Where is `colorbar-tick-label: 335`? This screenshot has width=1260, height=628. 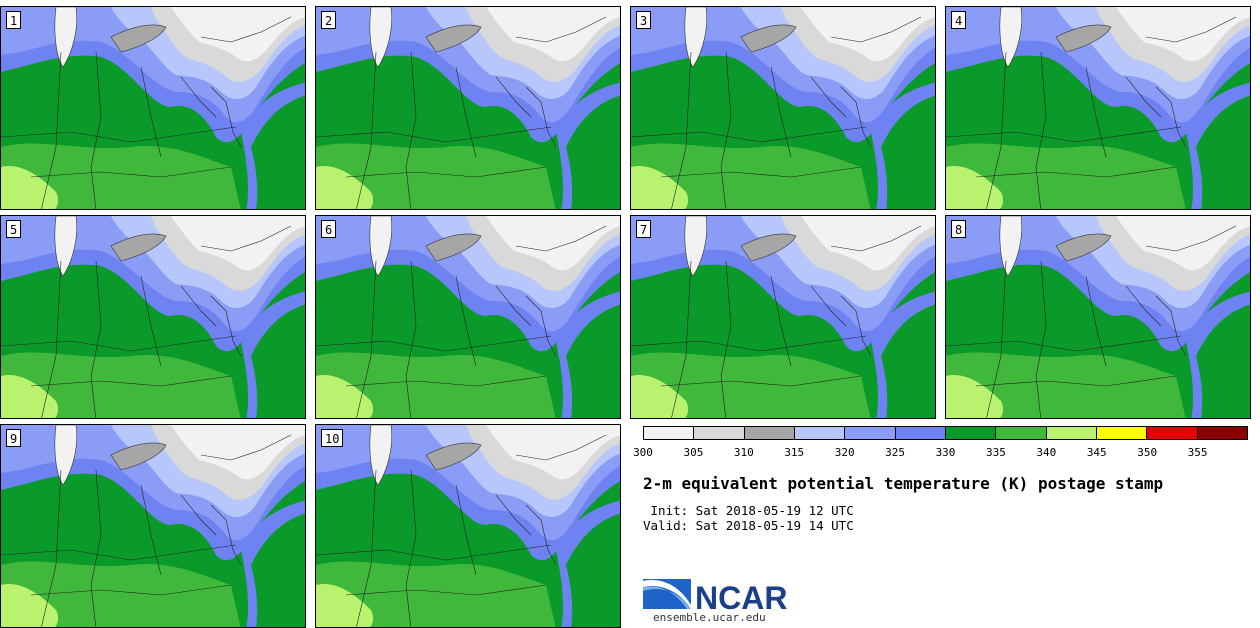
colorbar-tick-label: 335 is located at coordinates (995, 452).